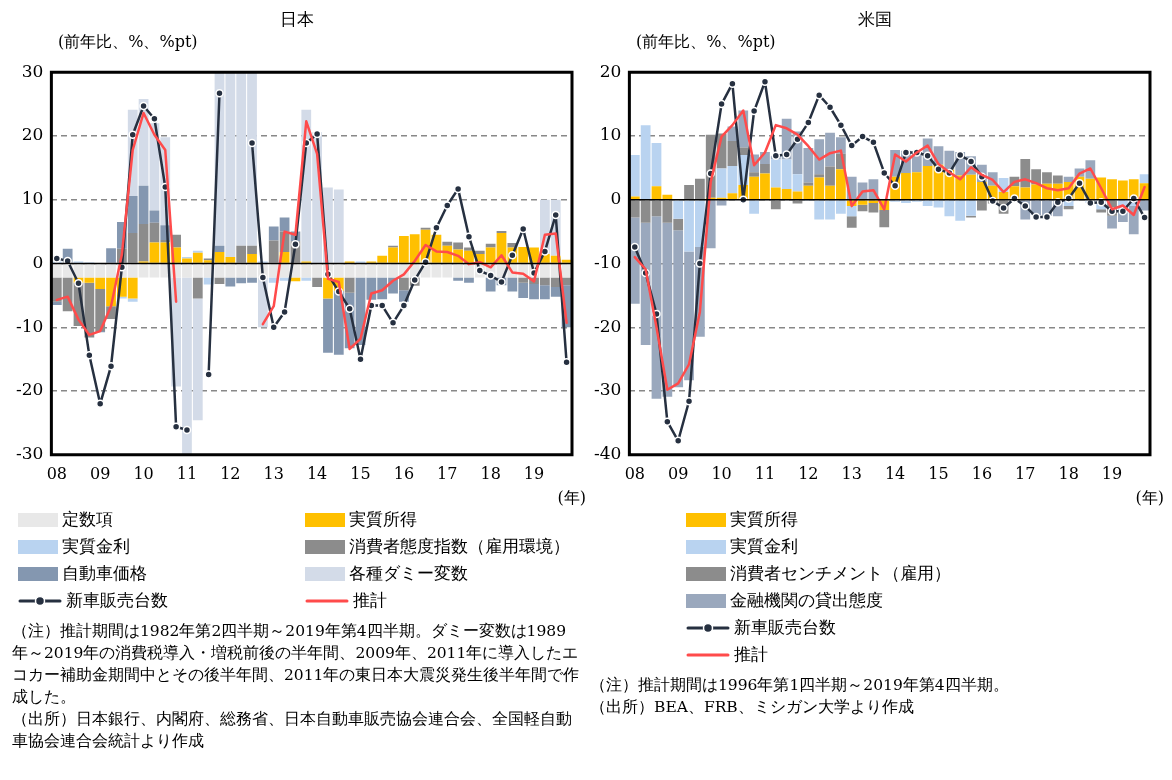 The height and width of the screenshot is (780, 1172). Describe the element at coordinates (87, 519) in the screenshot. I see `legend-label: 定数項` at that location.